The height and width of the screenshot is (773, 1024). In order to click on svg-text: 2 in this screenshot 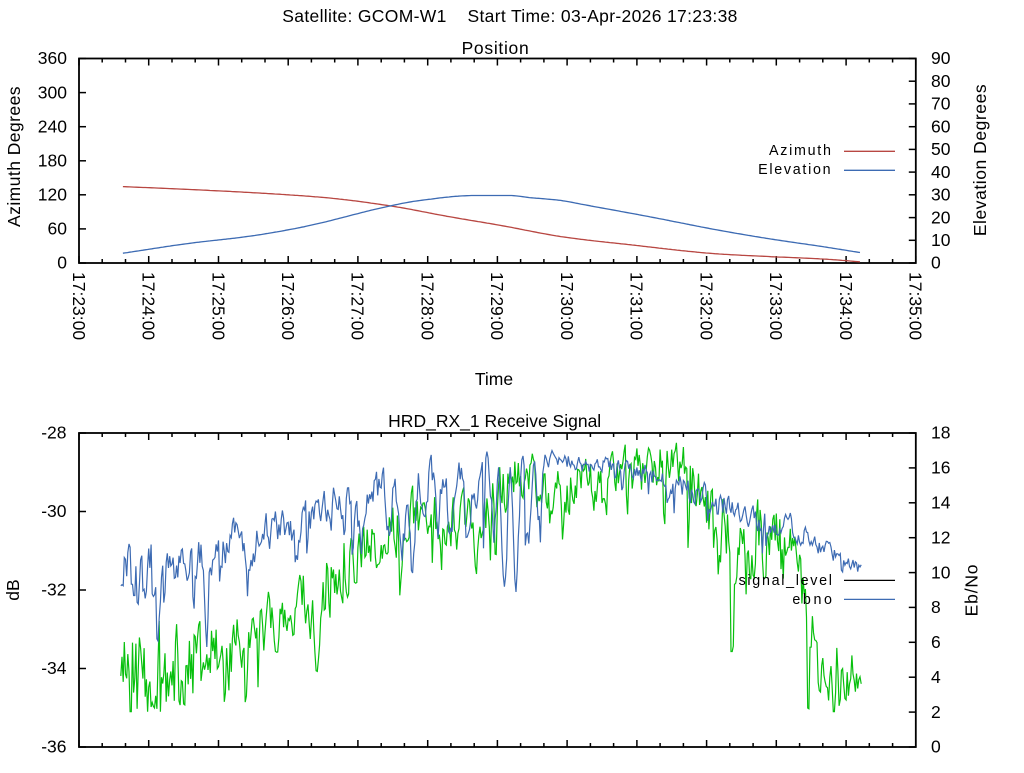, I will do `click(936, 712)`.